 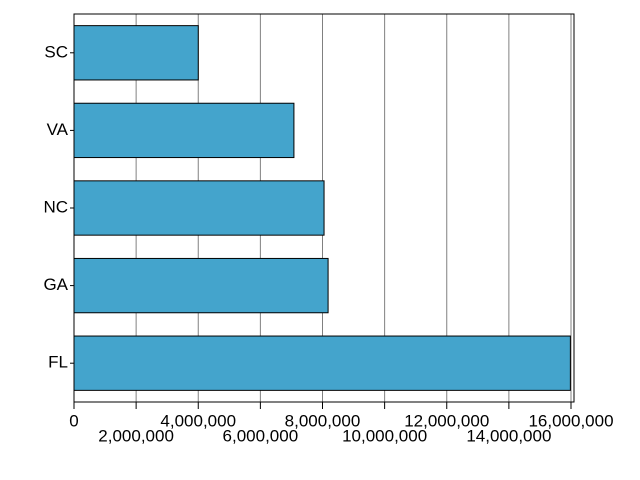 What do you see at coordinates (261, 435) in the screenshot?
I see `x-tick-label: 6,000,000` at bounding box center [261, 435].